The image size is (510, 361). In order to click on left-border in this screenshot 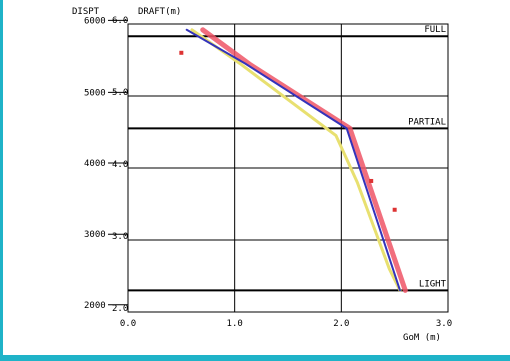, I will do `click(1, 180)`.